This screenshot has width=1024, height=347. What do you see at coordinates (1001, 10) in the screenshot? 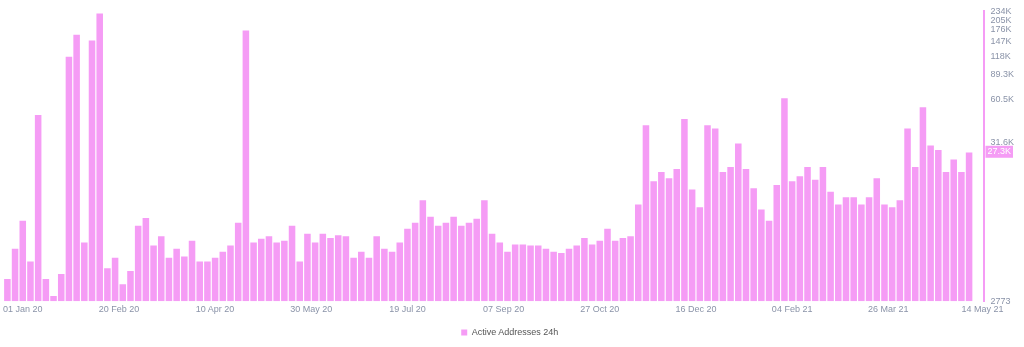
I see `y-tick-label: 234K` at bounding box center [1001, 10].